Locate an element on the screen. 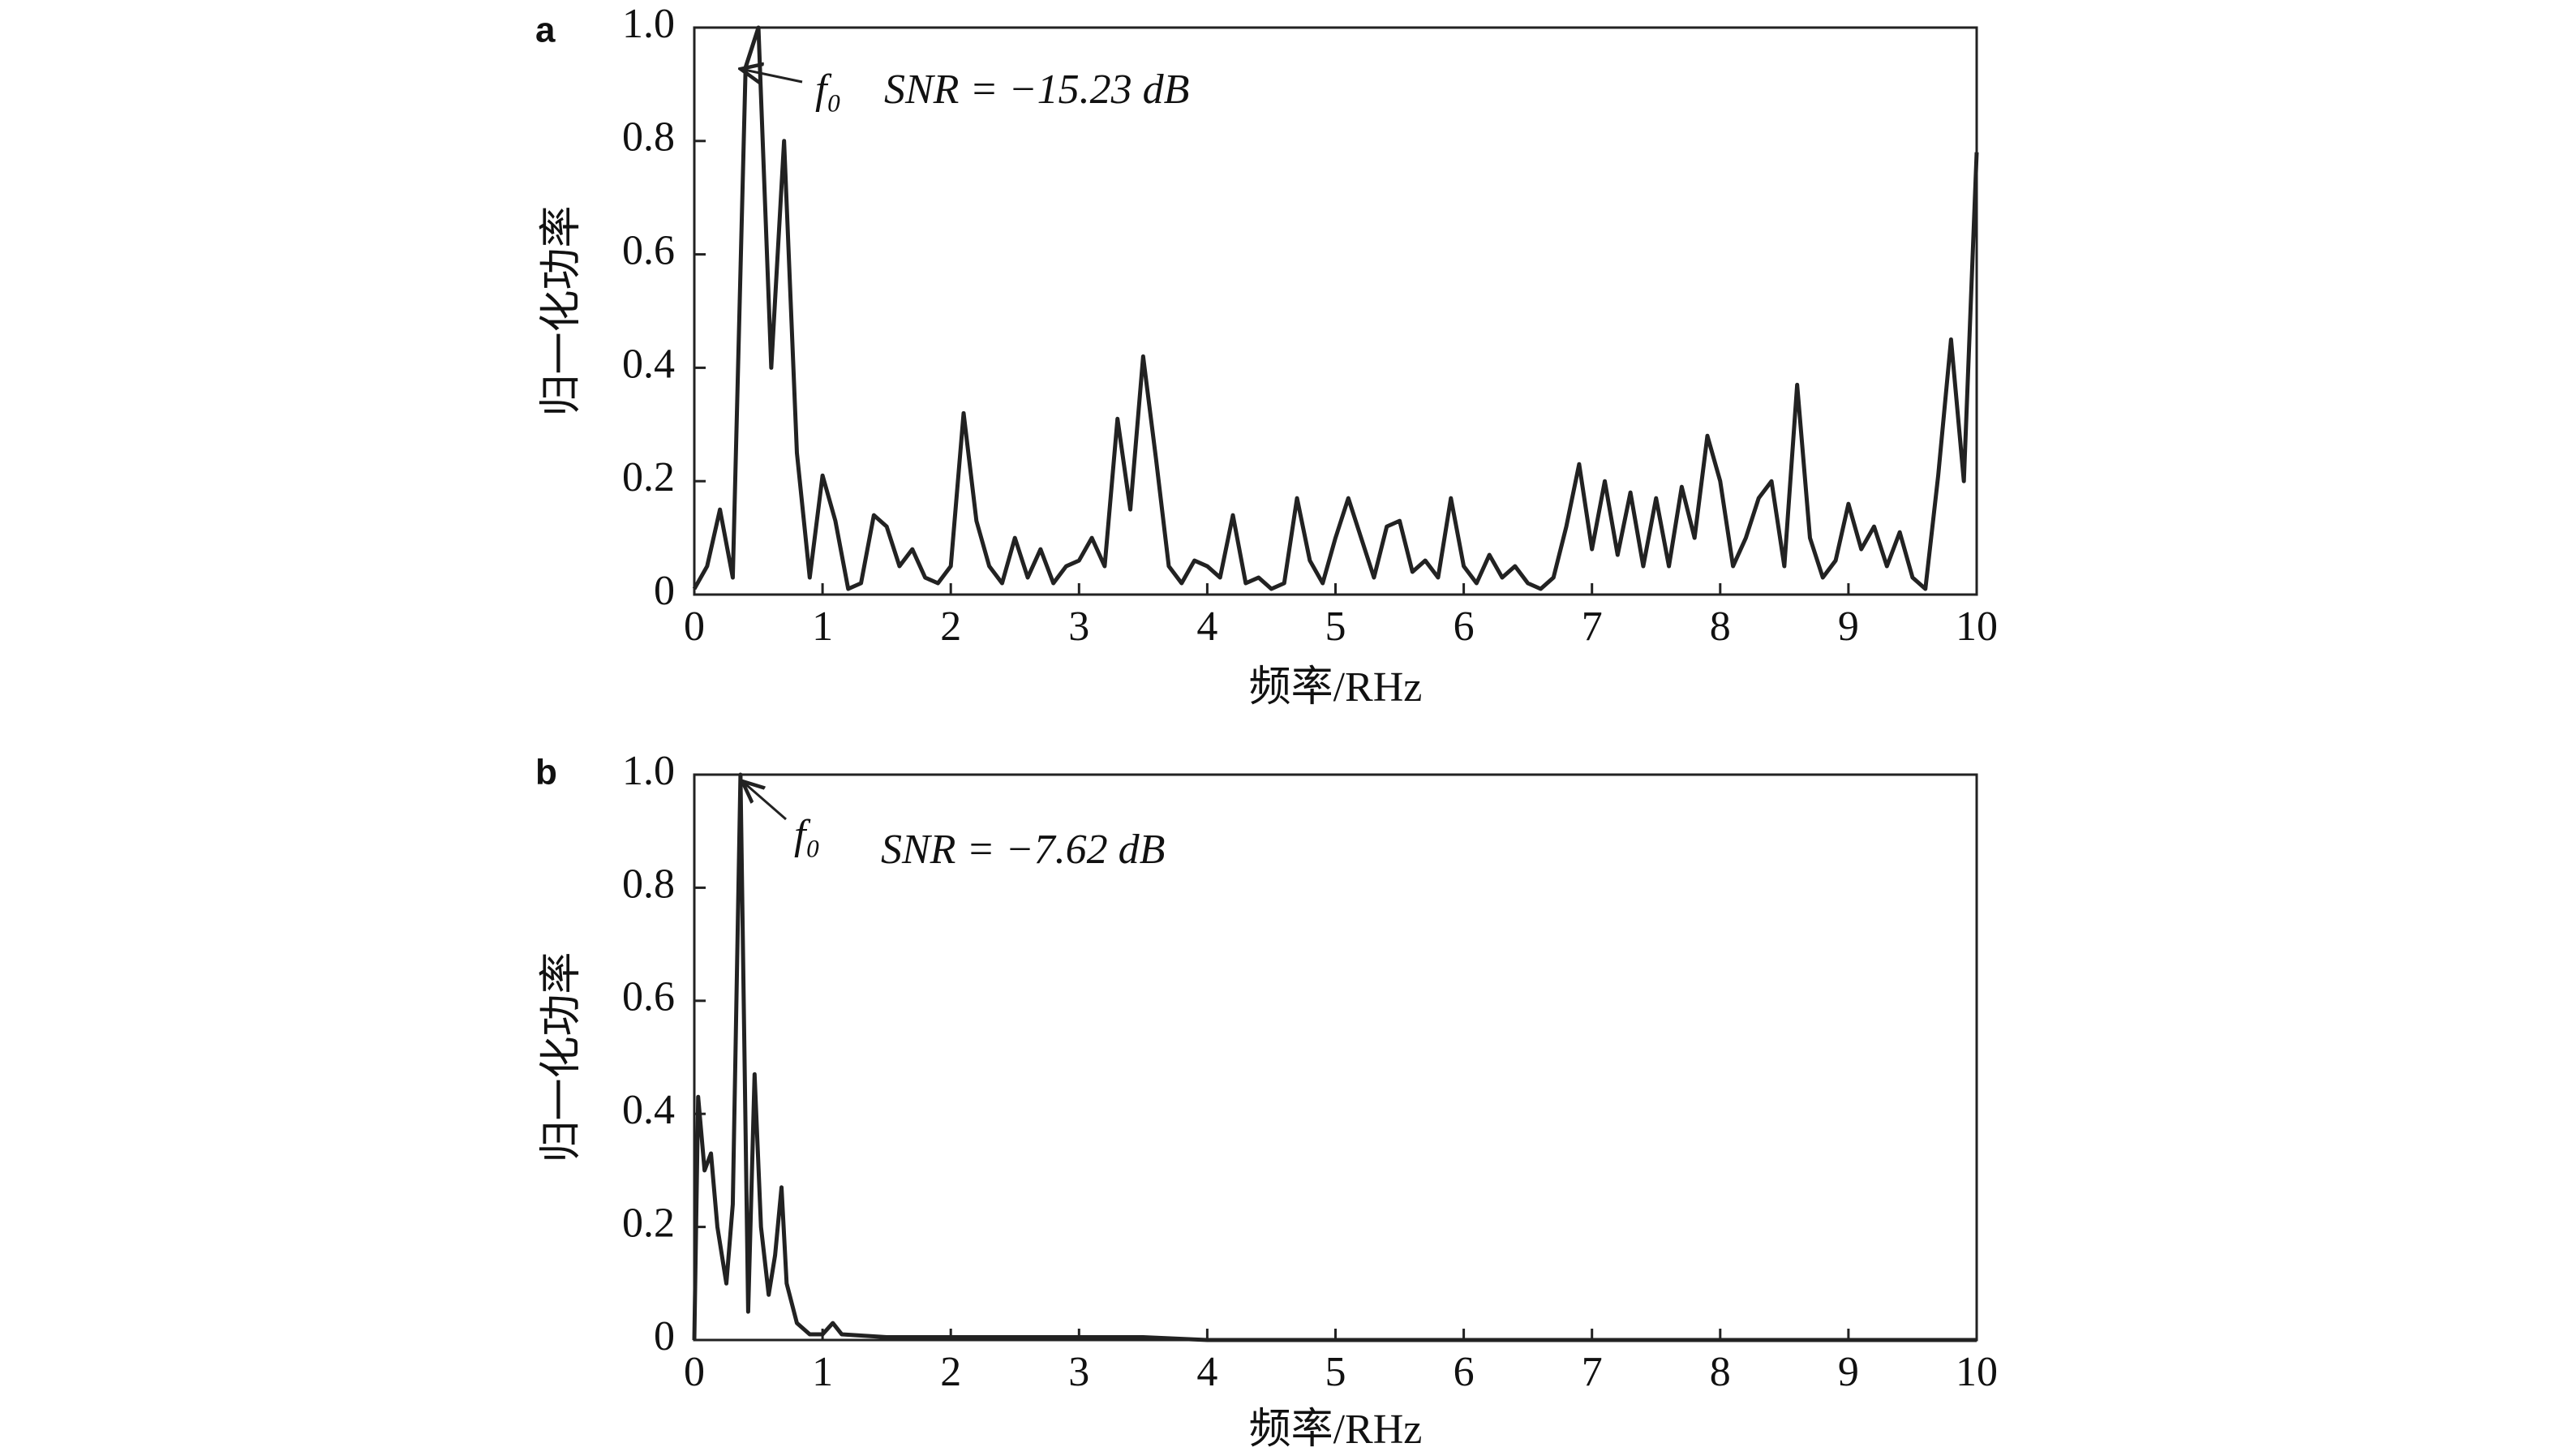 The image size is (2555, 1456). panel-label: b is located at coordinates (546, 773).